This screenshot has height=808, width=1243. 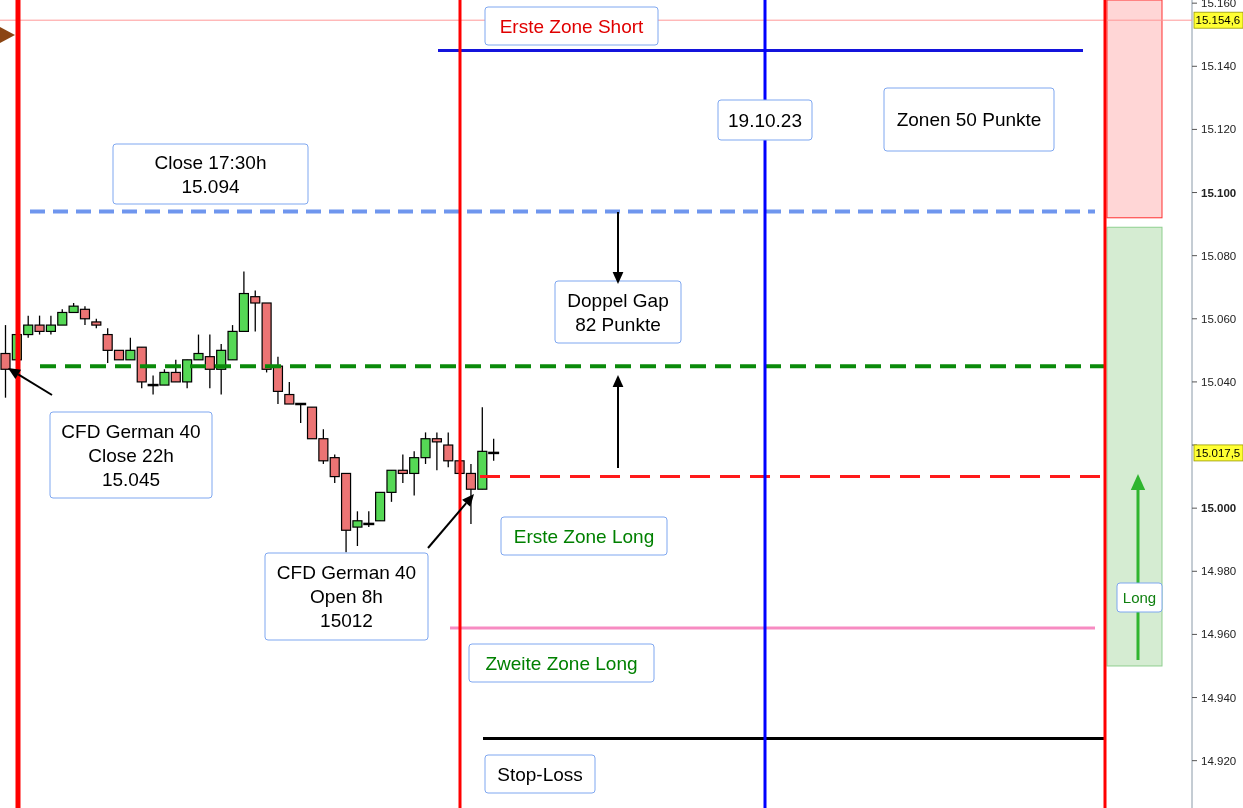 I want to click on annotation: CFD German 40 Open 8h 15012, so click(x=346, y=597).